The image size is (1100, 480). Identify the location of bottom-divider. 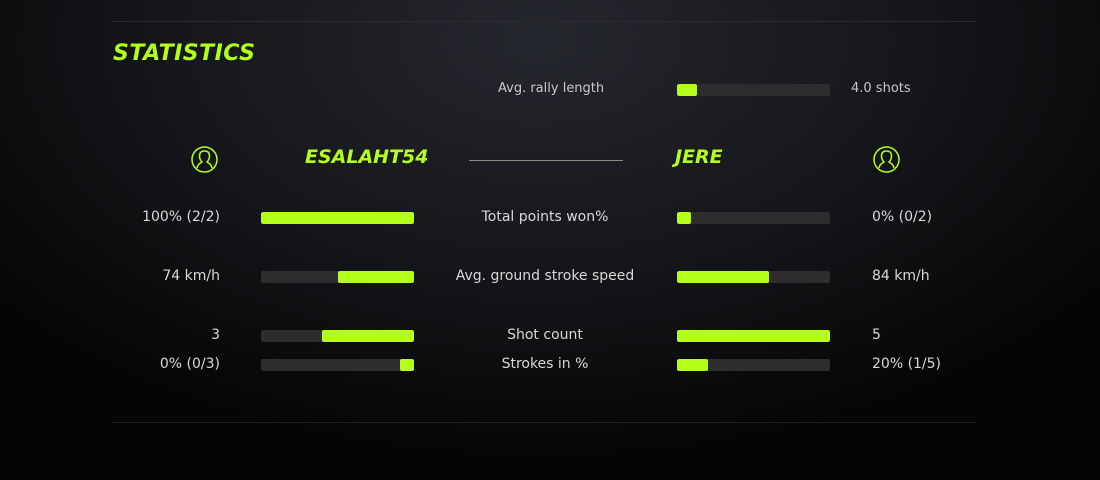
(544, 422).